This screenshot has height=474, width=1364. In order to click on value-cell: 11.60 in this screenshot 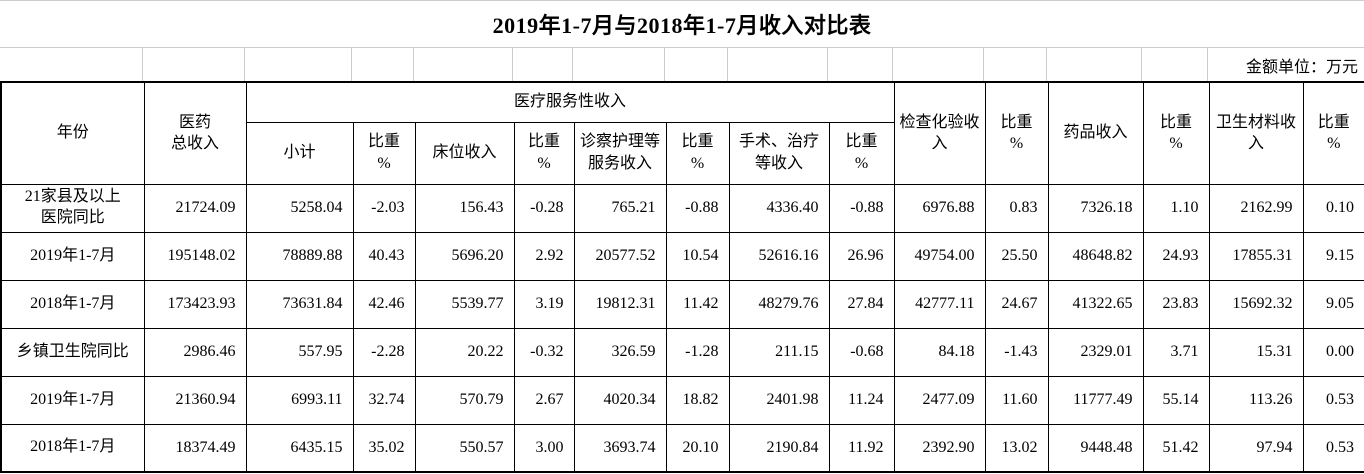, I will do `click(1016, 400)`.